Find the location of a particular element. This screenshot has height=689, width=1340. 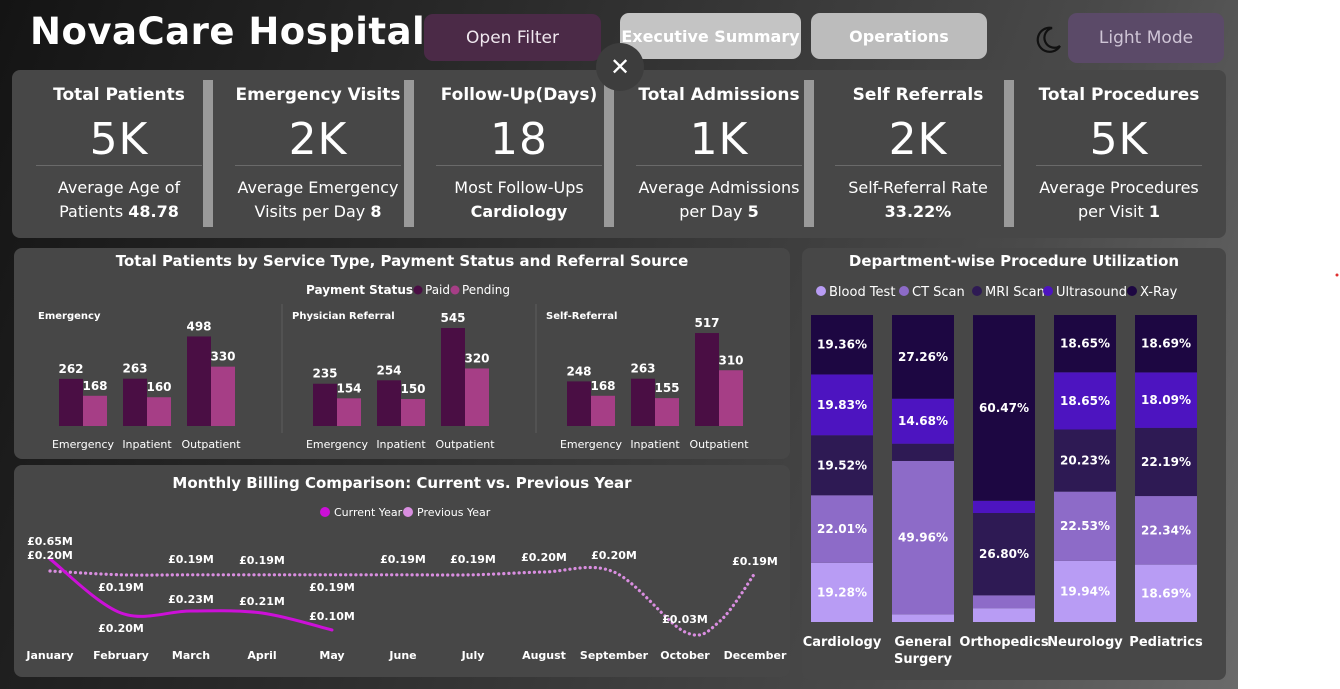

kpi-sub-text: Self-Referral Rate is located at coordinates (918, 187).